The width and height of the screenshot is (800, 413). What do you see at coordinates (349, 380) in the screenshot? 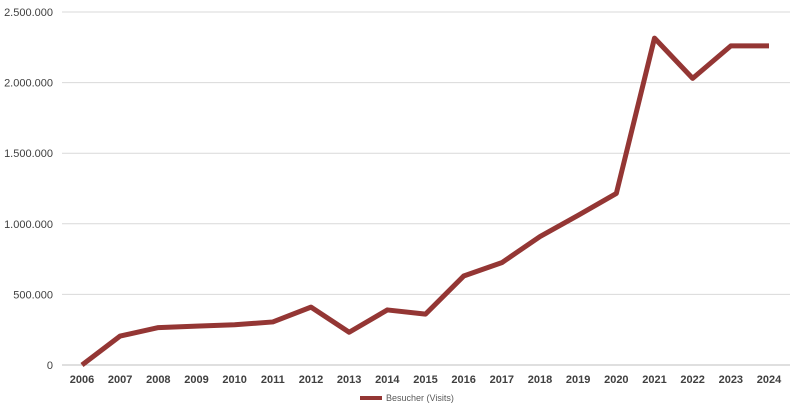
I see `x-tick-label: 2013` at bounding box center [349, 380].